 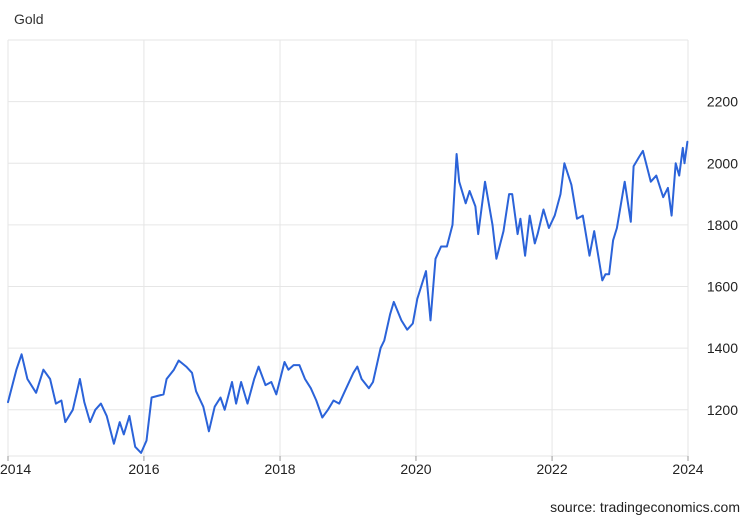 I want to click on x-tick-label: 2018, so click(x=279, y=469).